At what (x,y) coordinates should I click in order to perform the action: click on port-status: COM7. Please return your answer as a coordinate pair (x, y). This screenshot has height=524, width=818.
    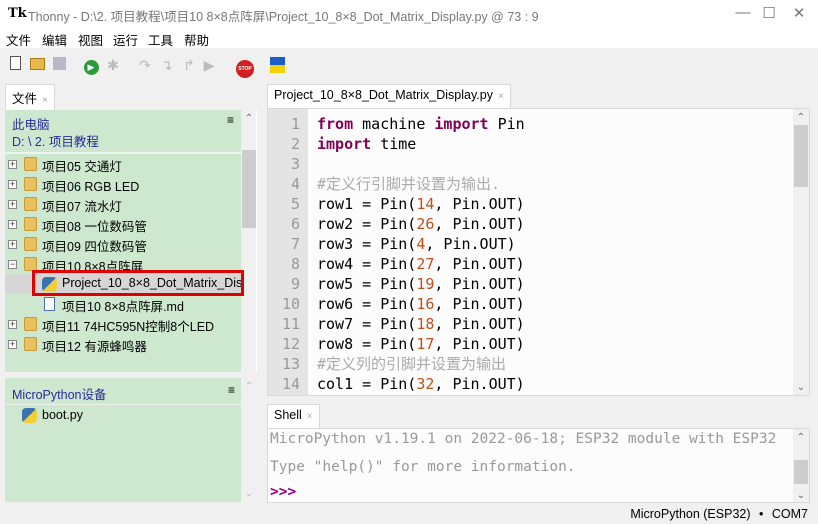
    Looking at the image, I should click on (789, 514).